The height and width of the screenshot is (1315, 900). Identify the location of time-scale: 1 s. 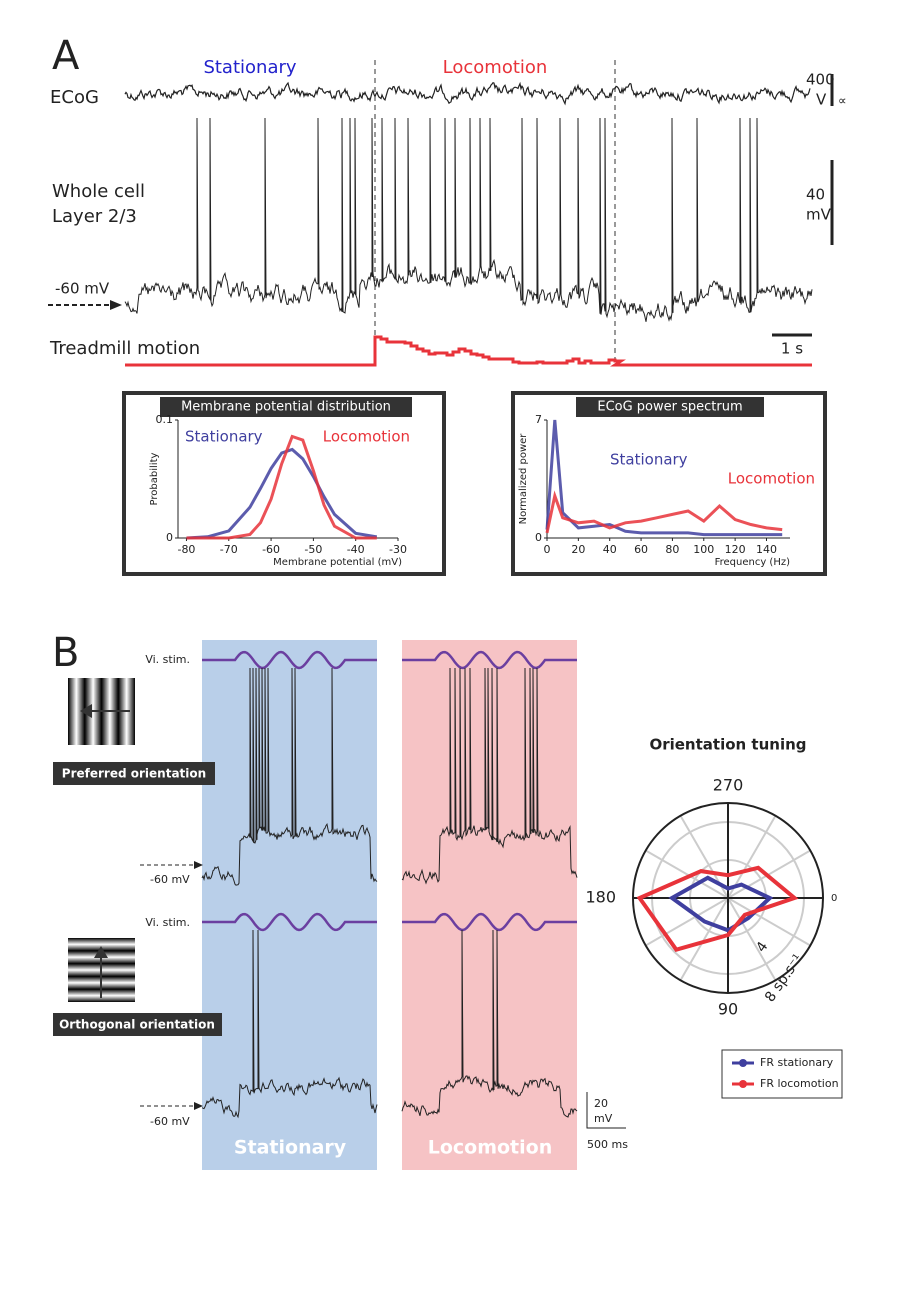
(792, 349).